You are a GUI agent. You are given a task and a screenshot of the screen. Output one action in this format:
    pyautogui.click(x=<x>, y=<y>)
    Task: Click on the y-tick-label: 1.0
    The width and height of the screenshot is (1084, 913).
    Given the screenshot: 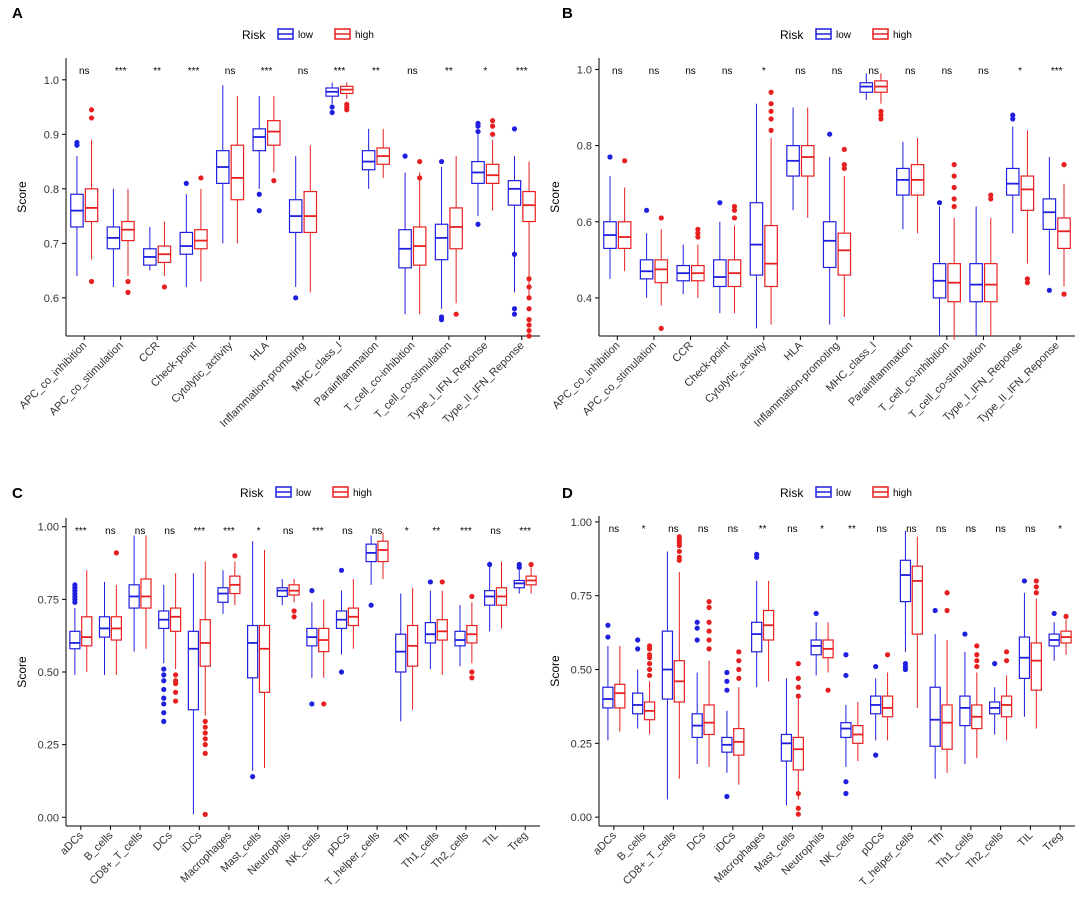 What is the action you would take?
    pyautogui.click(x=584, y=70)
    